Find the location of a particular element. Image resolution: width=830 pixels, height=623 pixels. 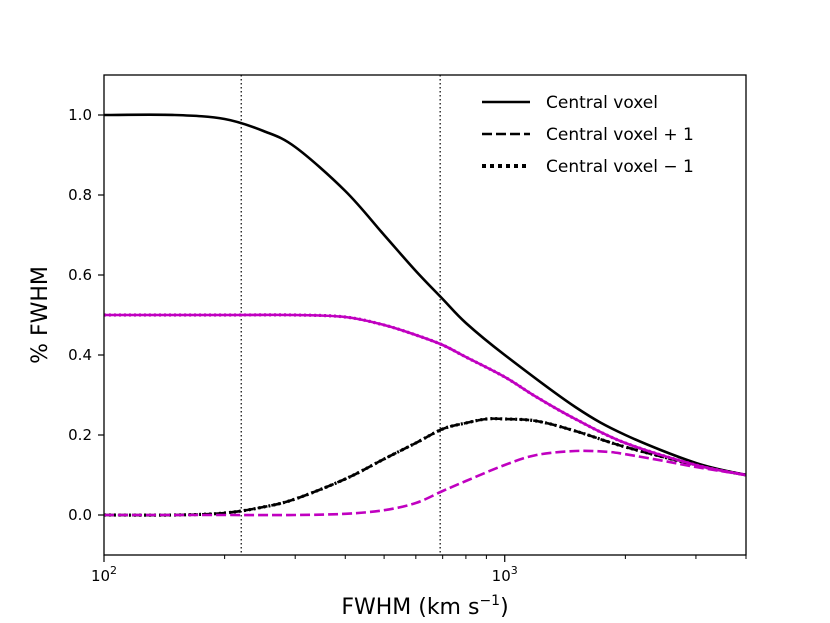

legend-label-central-voxel-plus-1: Central voxel + 1 is located at coordinates (620, 135).